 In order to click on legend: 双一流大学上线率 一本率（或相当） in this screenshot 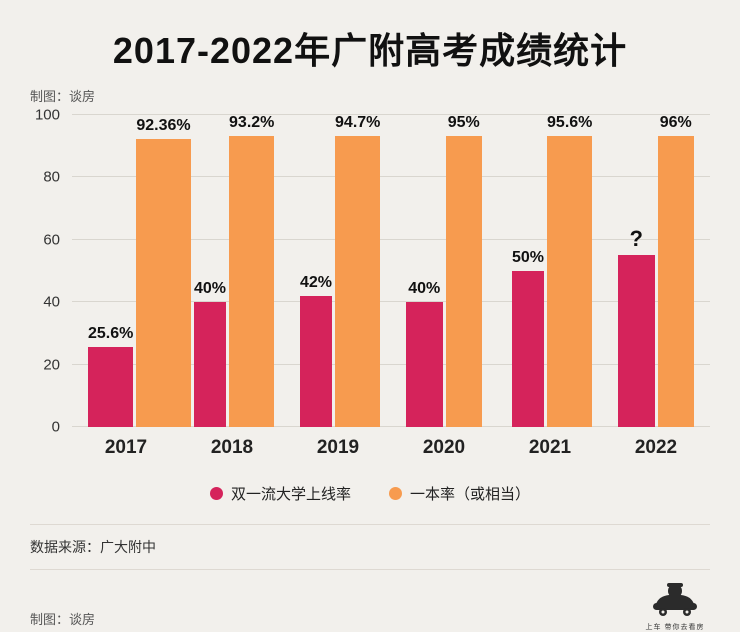, I will do `click(370, 493)`.